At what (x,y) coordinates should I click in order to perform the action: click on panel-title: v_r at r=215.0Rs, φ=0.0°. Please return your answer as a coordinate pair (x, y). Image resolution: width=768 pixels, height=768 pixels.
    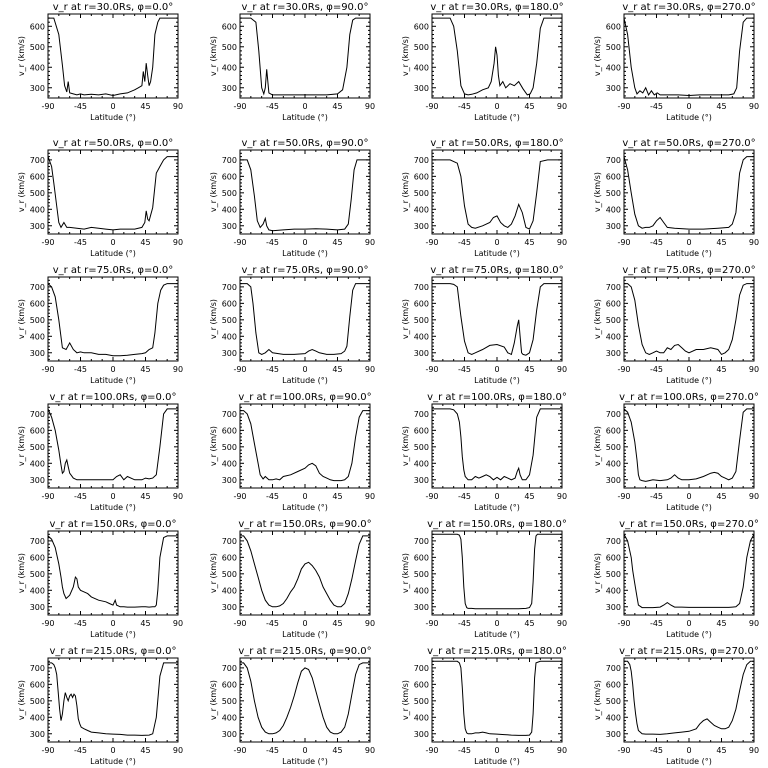
    Looking at the image, I should click on (113, 651).